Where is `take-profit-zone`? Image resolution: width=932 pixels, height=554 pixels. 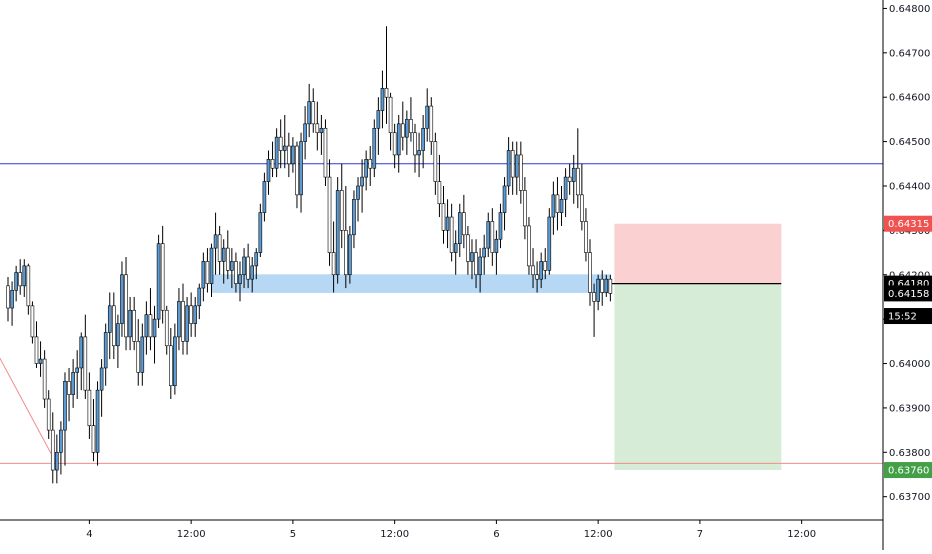
take-profit-zone is located at coordinates (698, 377).